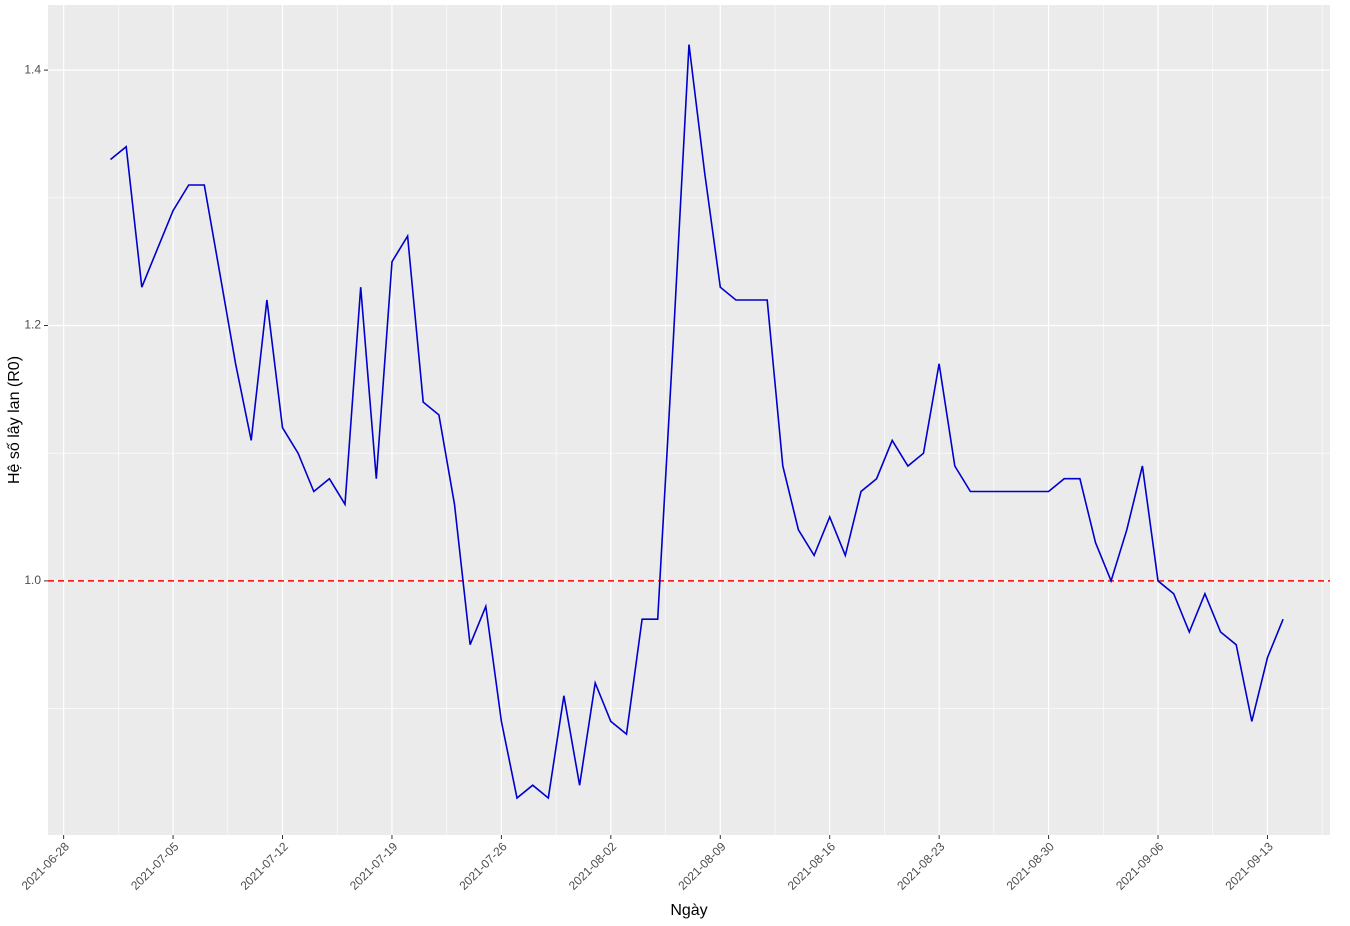  What do you see at coordinates (1140, 866) in the screenshot?
I see `x-tick-label: 2021-09-06` at bounding box center [1140, 866].